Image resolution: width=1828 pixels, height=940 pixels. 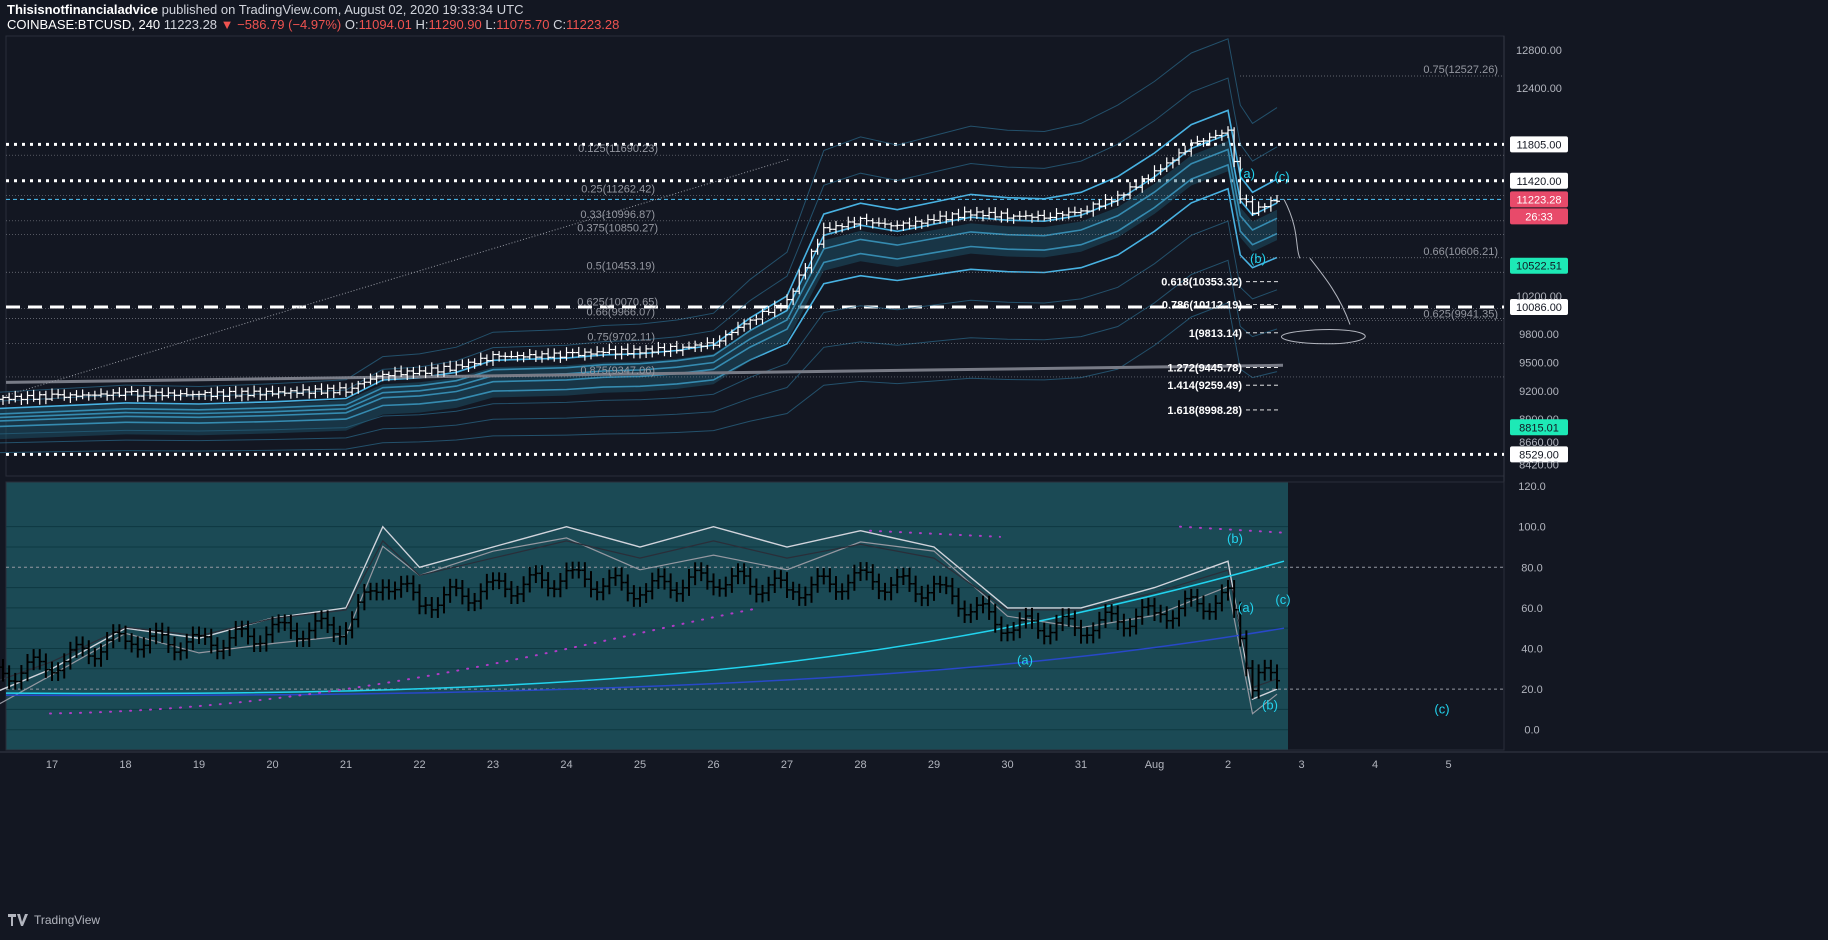 What do you see at coordinates (1081, 765) in the screenshot?
I see `time-axis-label: 31` at bounding box center [1081, 765].